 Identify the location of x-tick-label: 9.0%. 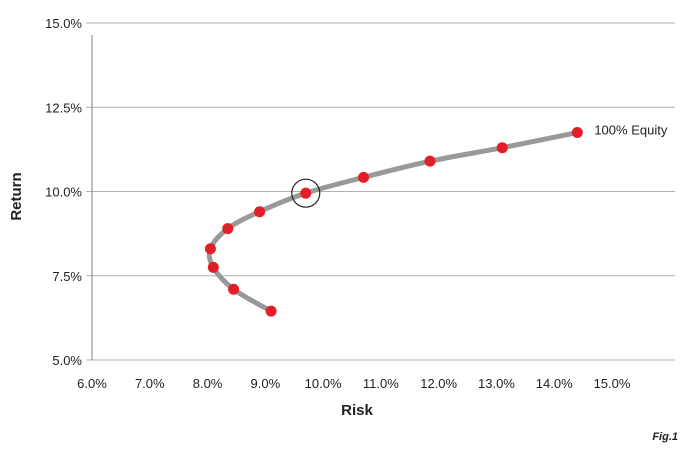
(266, 383).